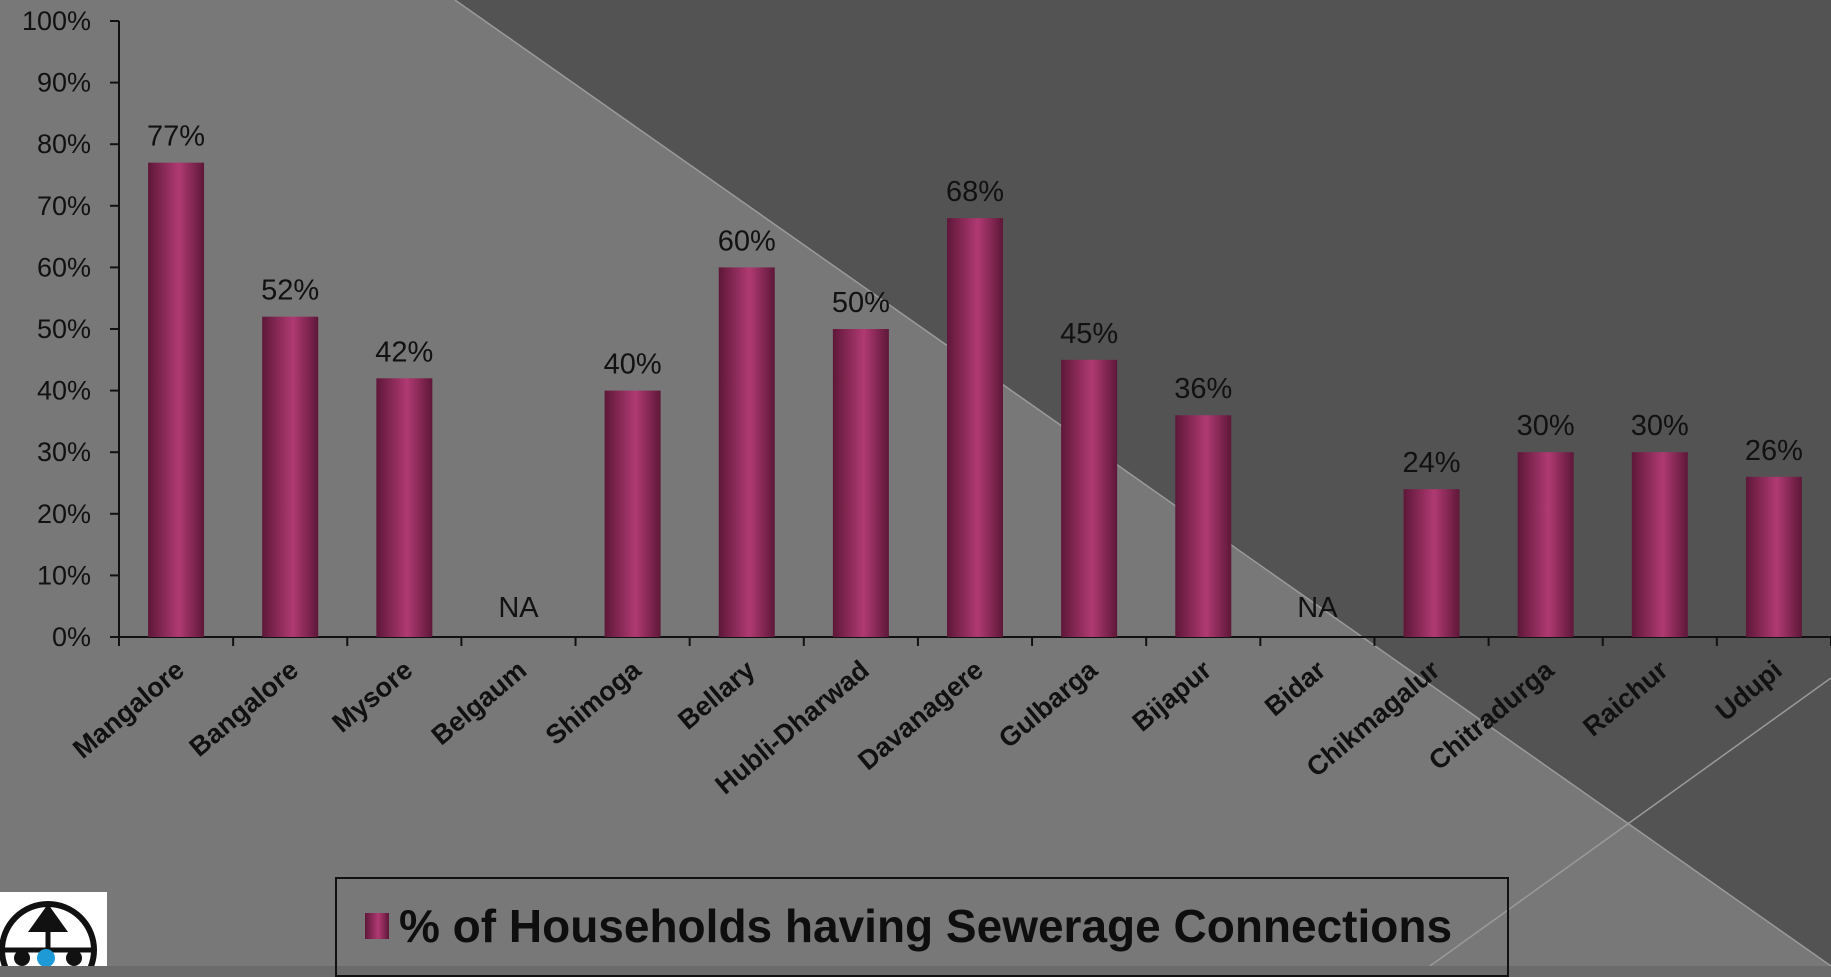 This screenshot has height=977, width=1831. What do you see at coordinates (747, 241) in the screenshot?
I see `data-label: 60%` at bounding box center [747, 241].